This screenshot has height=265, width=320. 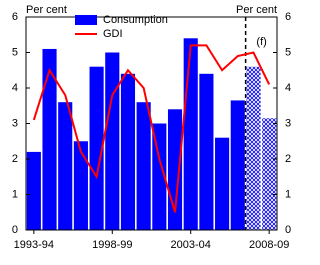 I want to click on y2-axis-label: Per cent, so click(x=256, y=10).